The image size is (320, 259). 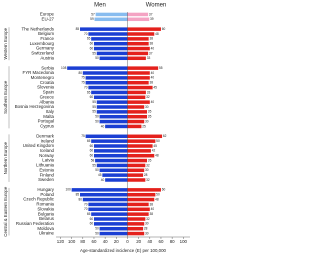 What do you see at coordinates (47, 57) in the screenshot?
I see `category-label: Austria` at bounding box center [47, 57].